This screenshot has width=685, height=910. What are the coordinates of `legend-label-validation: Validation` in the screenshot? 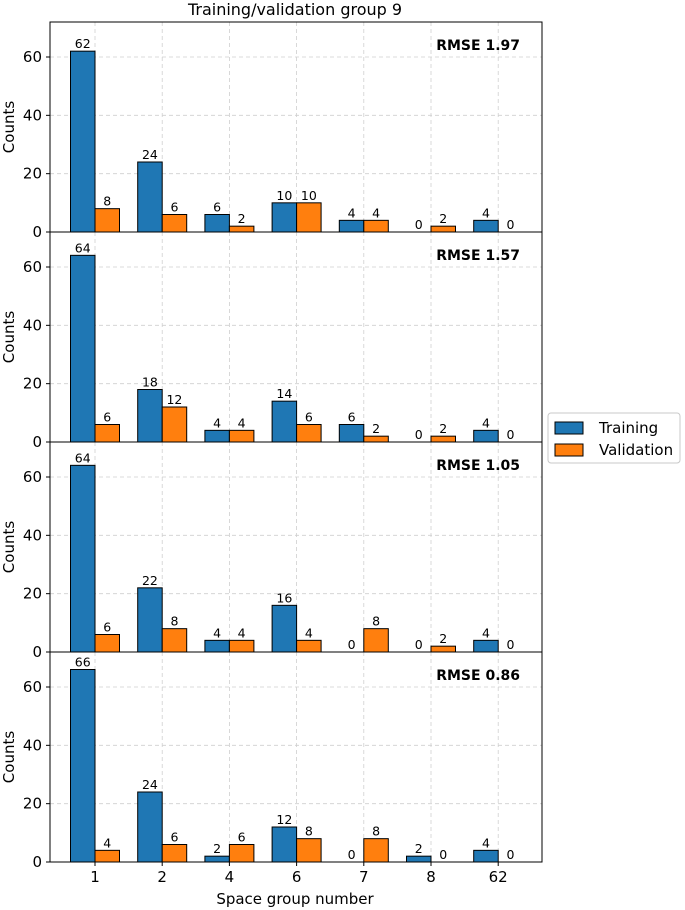 It's located at (636, 450).